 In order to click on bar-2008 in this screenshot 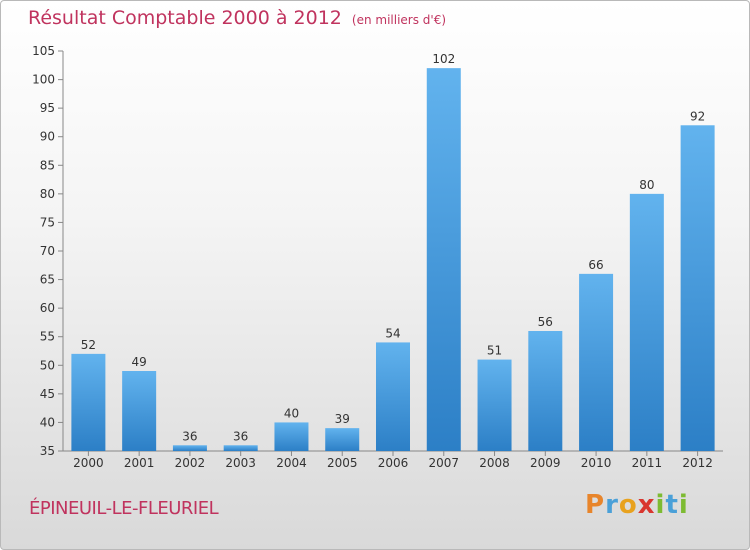, I will do `click(494, 405)`.